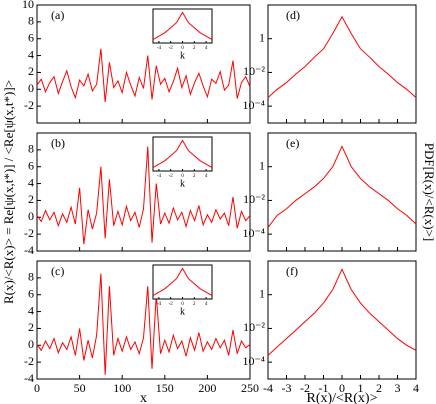 This screenshot has width=436, height=404. What do you see at coordinates (57, 271) in the screenshot?
I see `panel-label: (c)` at bounding box center [57, 271].